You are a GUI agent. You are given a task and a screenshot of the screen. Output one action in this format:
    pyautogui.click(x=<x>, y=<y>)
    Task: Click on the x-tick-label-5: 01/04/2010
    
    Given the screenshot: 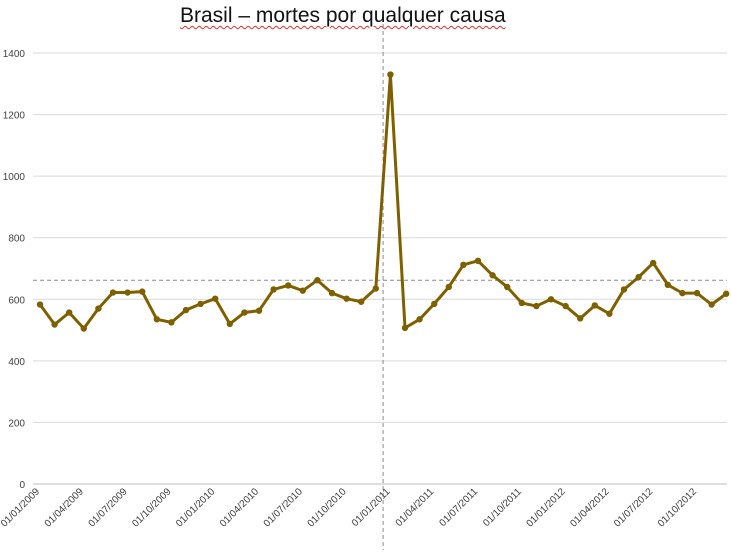 What is the action you would take?
    pyautogui.click(x=239, y=507)
    